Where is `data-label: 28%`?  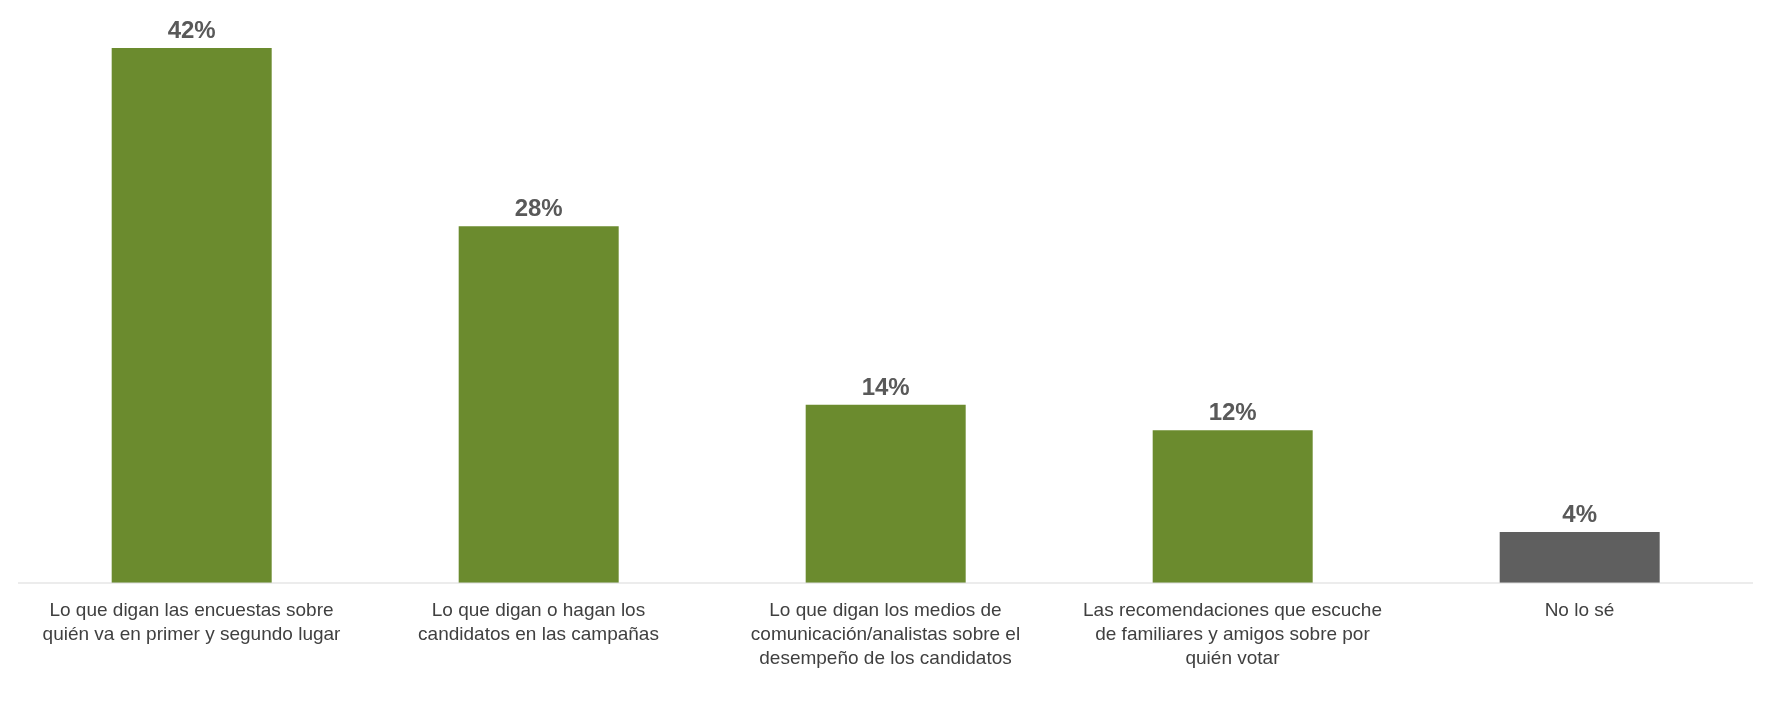
data-label: 28% is located at coordinates (538, 208).